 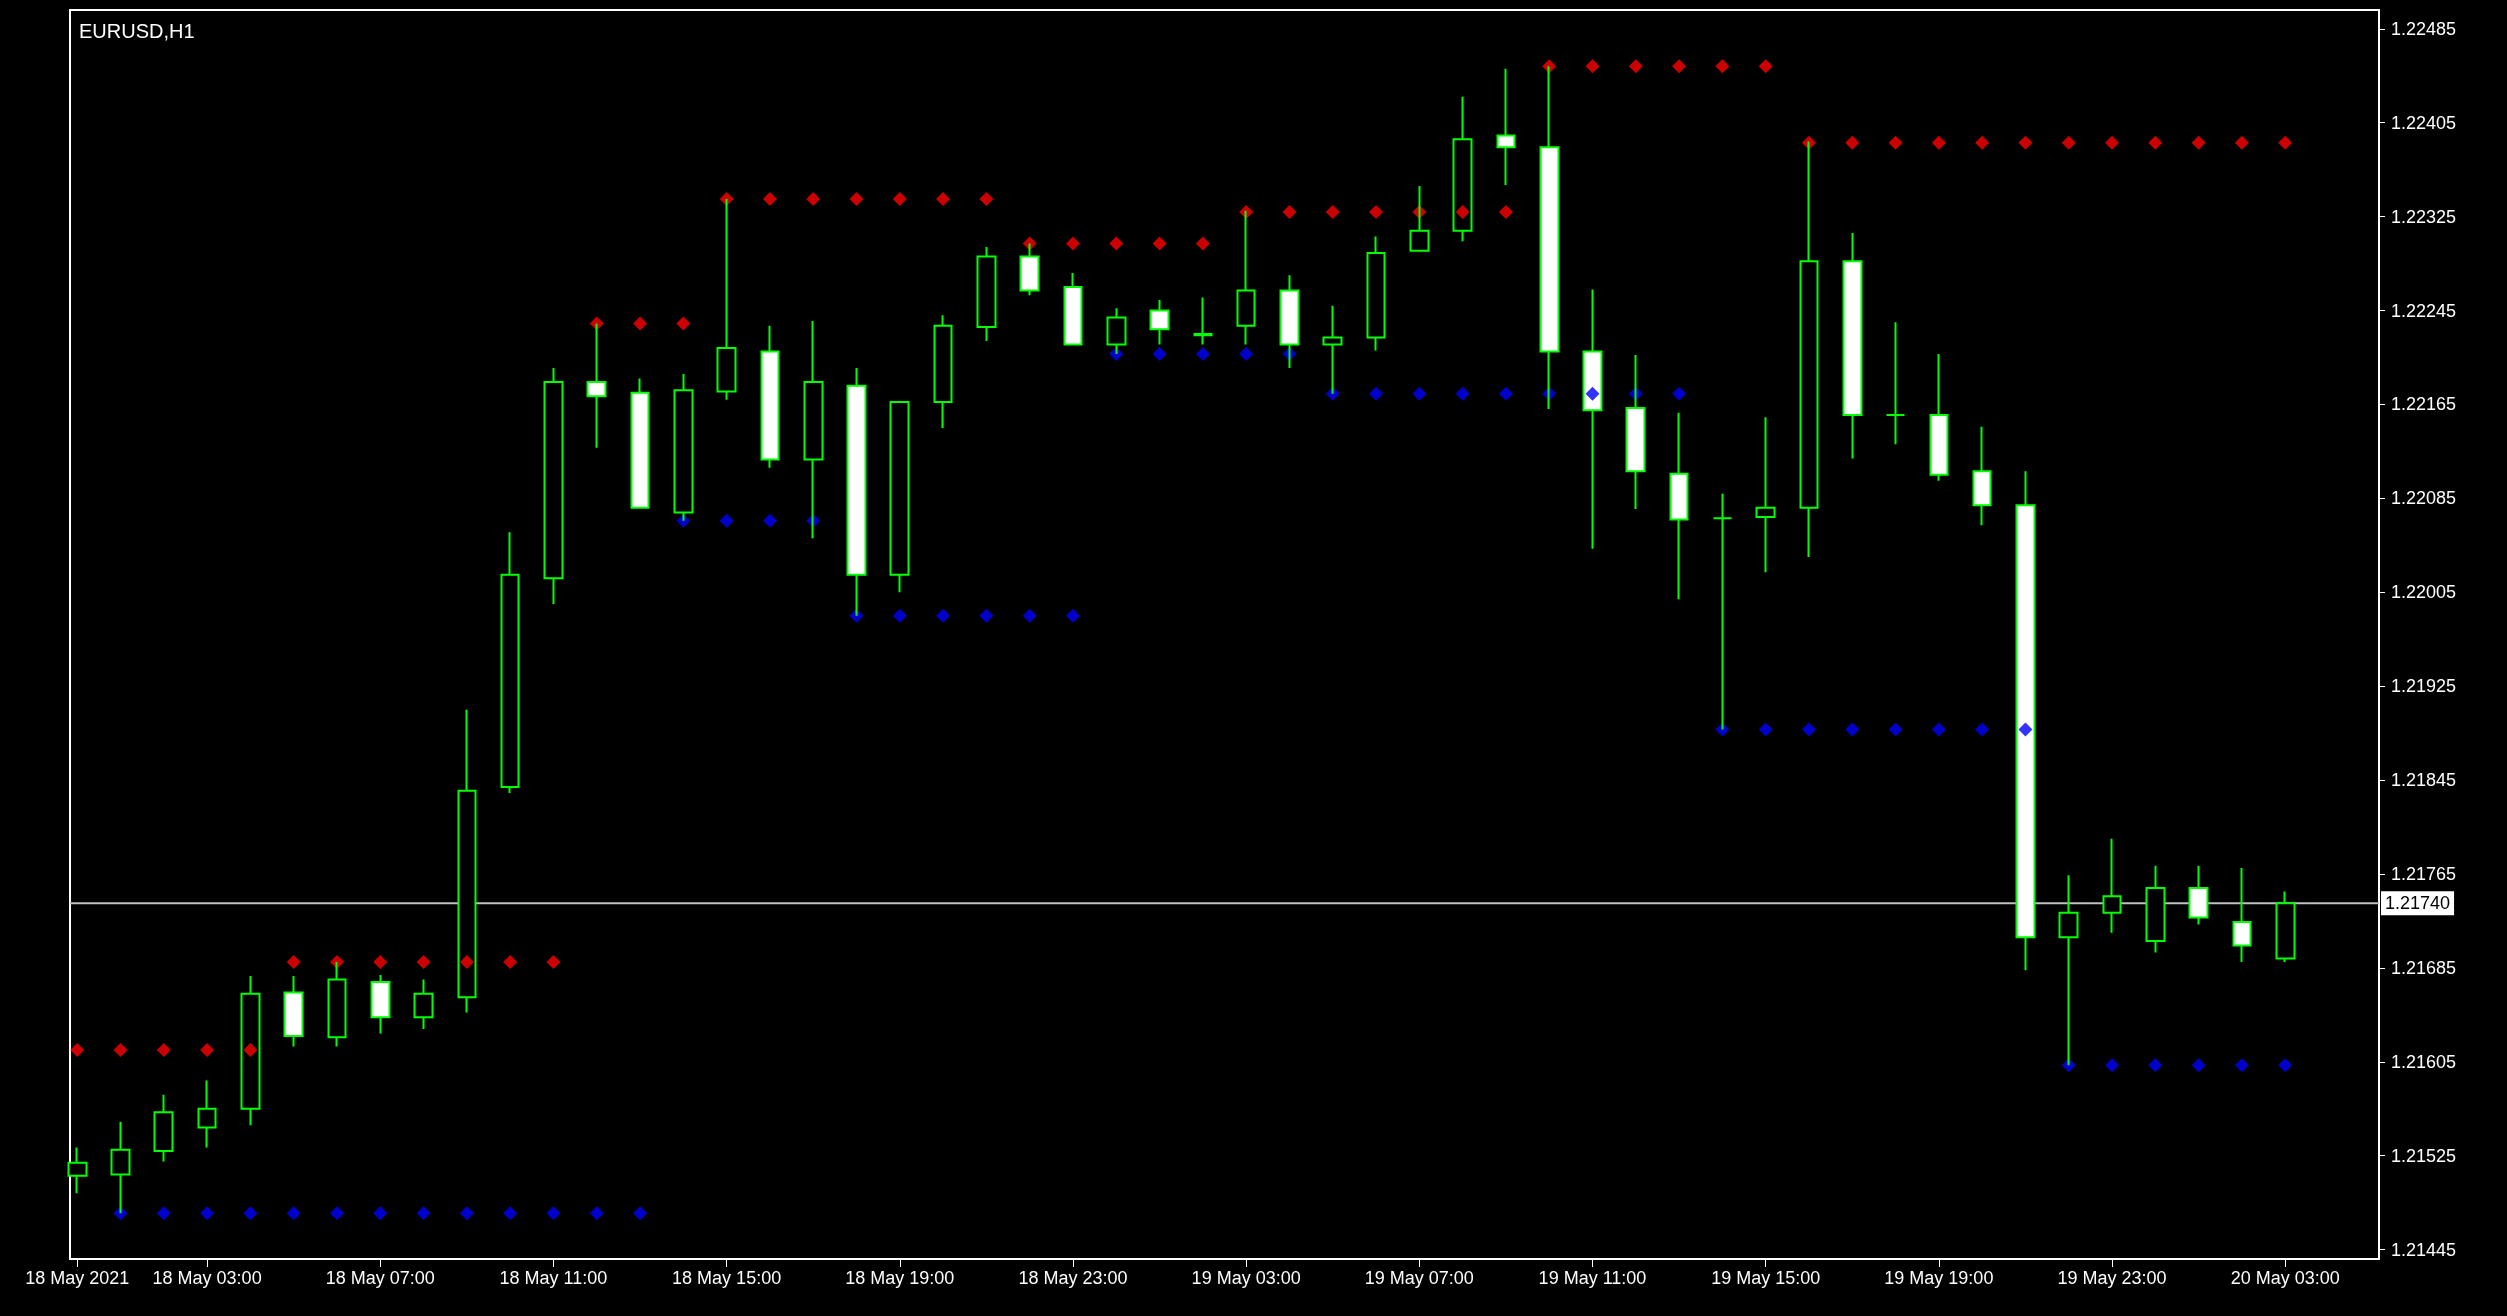 What do you see at coordinates (2424, 1061) in the screenshot?
I see `y-tick-label: 1.21605` at bounding box center [2424, 1061].